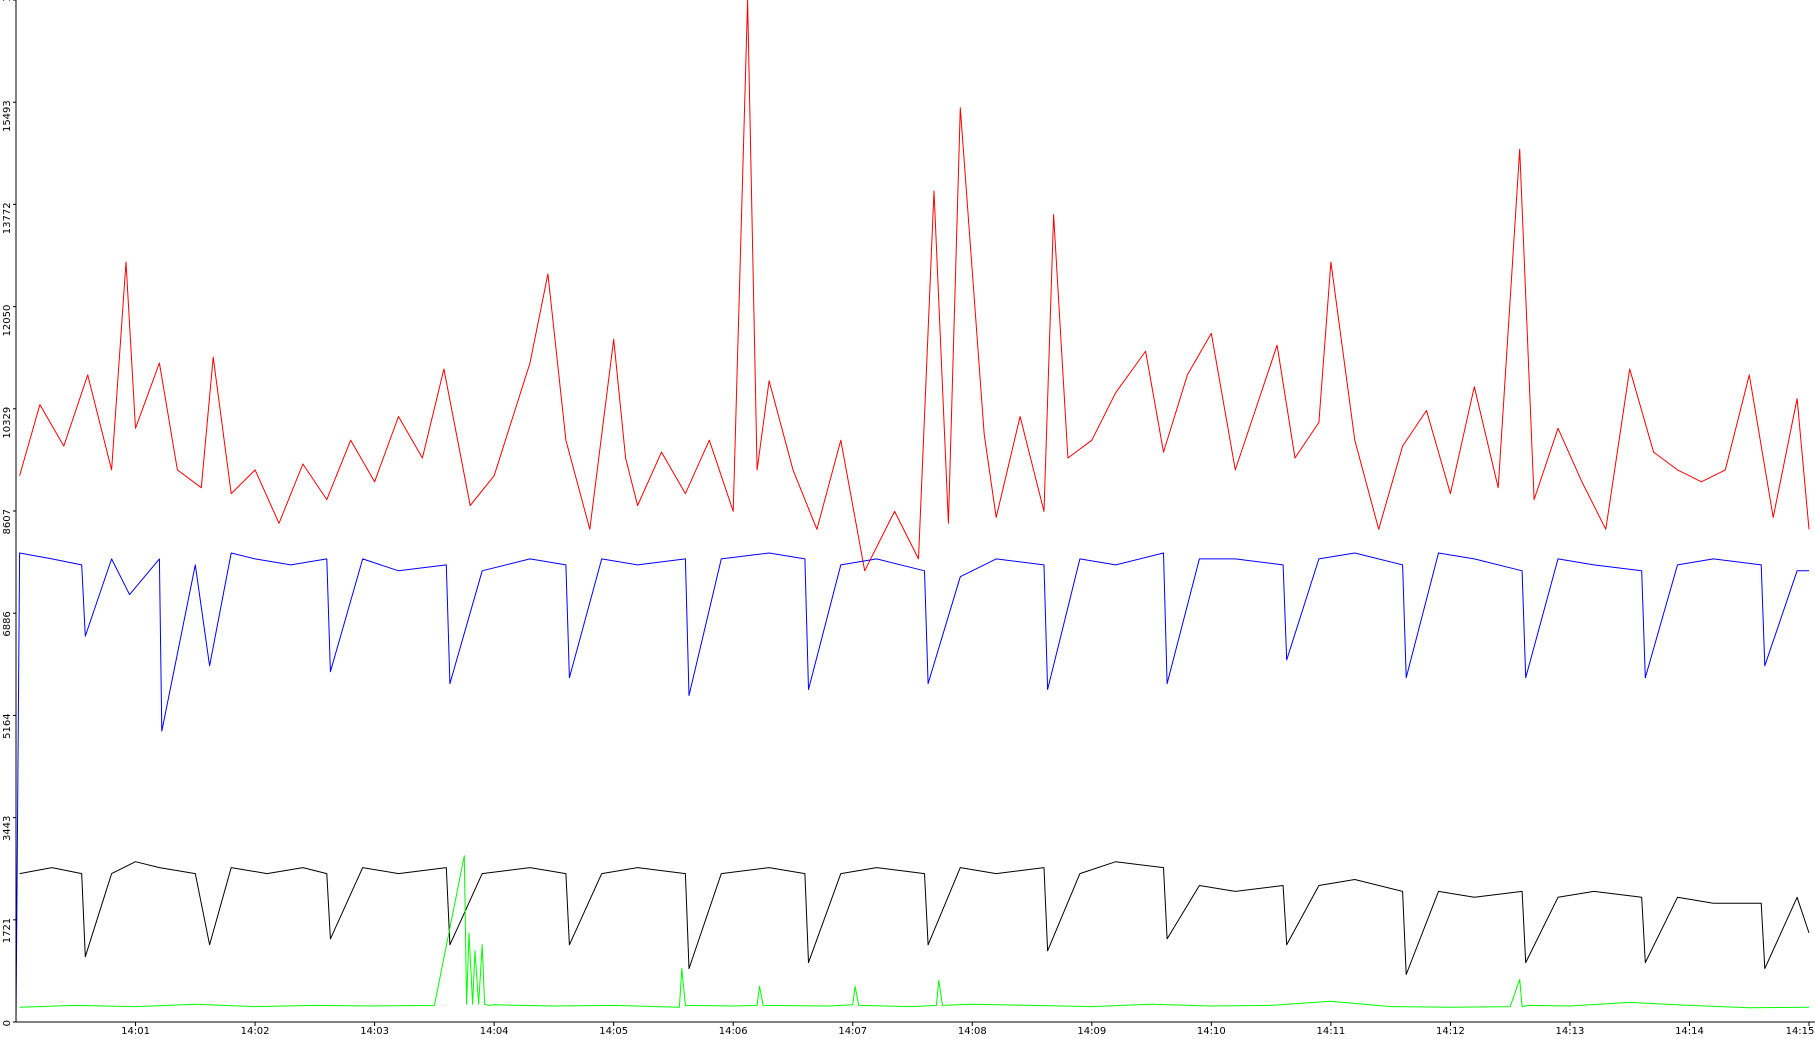 Image resolution: width=1815 pixels, height=1039 pixels. What do you see at coordinates (1689, 1031) in the screenshot?
I see `x-tick-label: 14:14` at bounding box center [1689, 1031].